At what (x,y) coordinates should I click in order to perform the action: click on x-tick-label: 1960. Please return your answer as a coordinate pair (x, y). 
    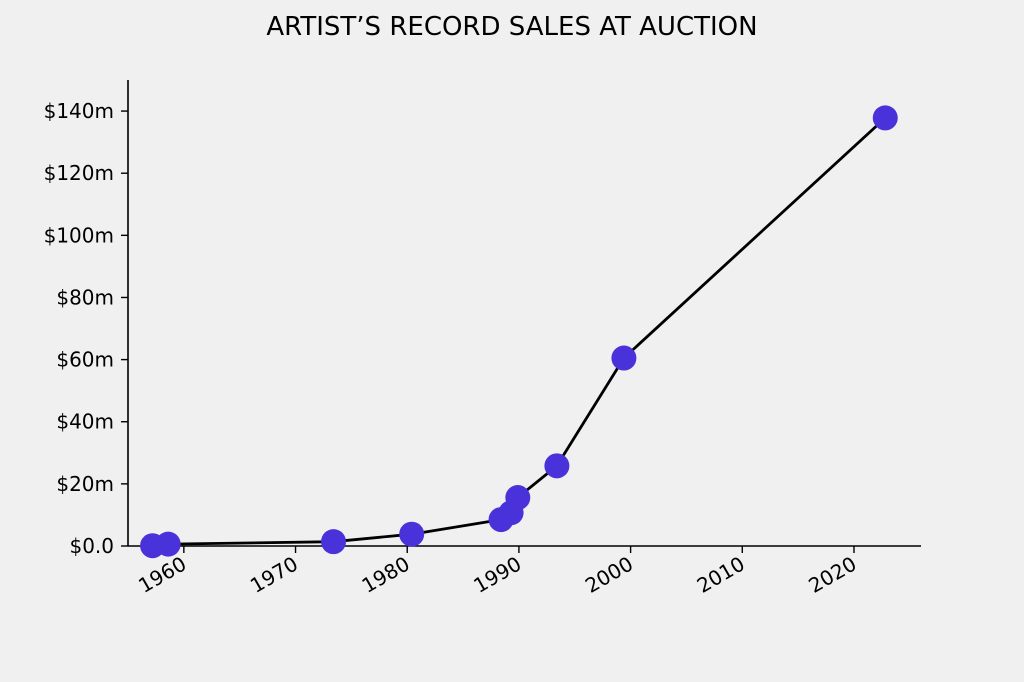
    Looking at the image, I should click on (162, 575).